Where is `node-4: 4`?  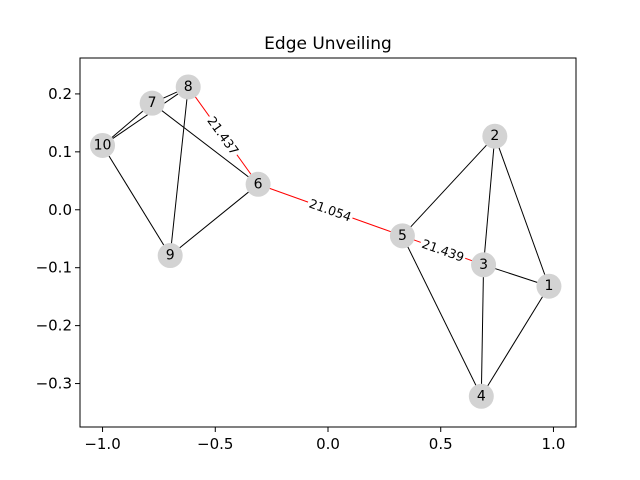
node-4: 4 is located at coordinates (481, 396).